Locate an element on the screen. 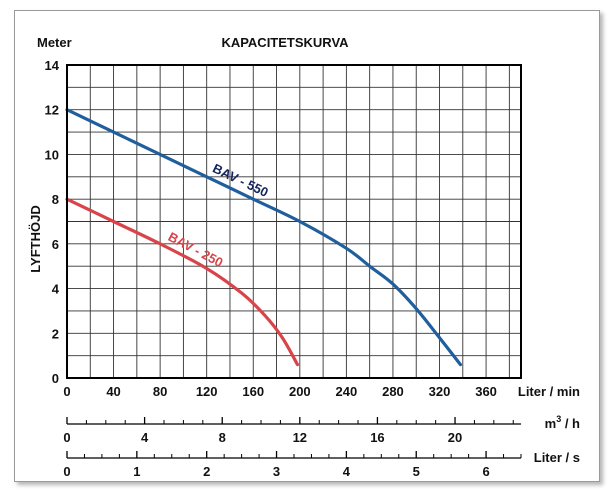  x-tick-label-m3h: 12 is located at coordinates (300, 437).